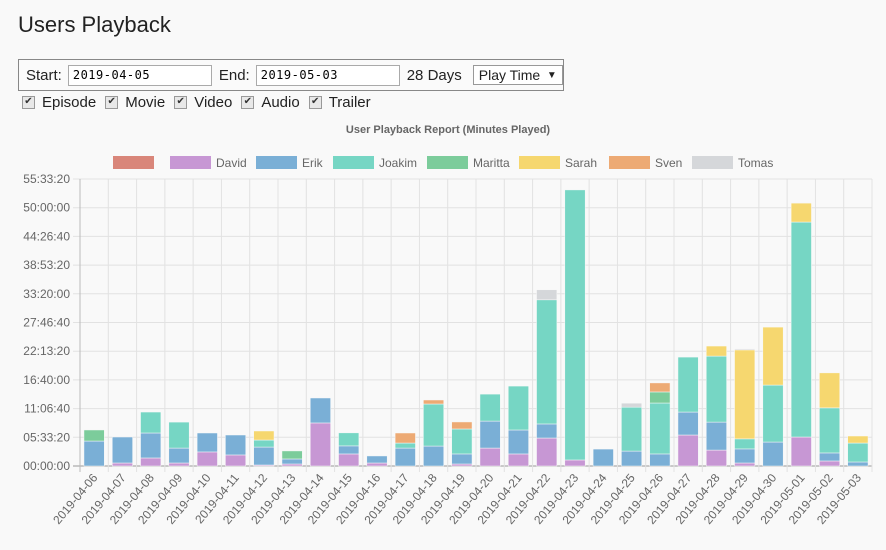  Describe the element at coordinates (181, 102) in the screenshot. I see `checkbox-video: ✔` at that location.